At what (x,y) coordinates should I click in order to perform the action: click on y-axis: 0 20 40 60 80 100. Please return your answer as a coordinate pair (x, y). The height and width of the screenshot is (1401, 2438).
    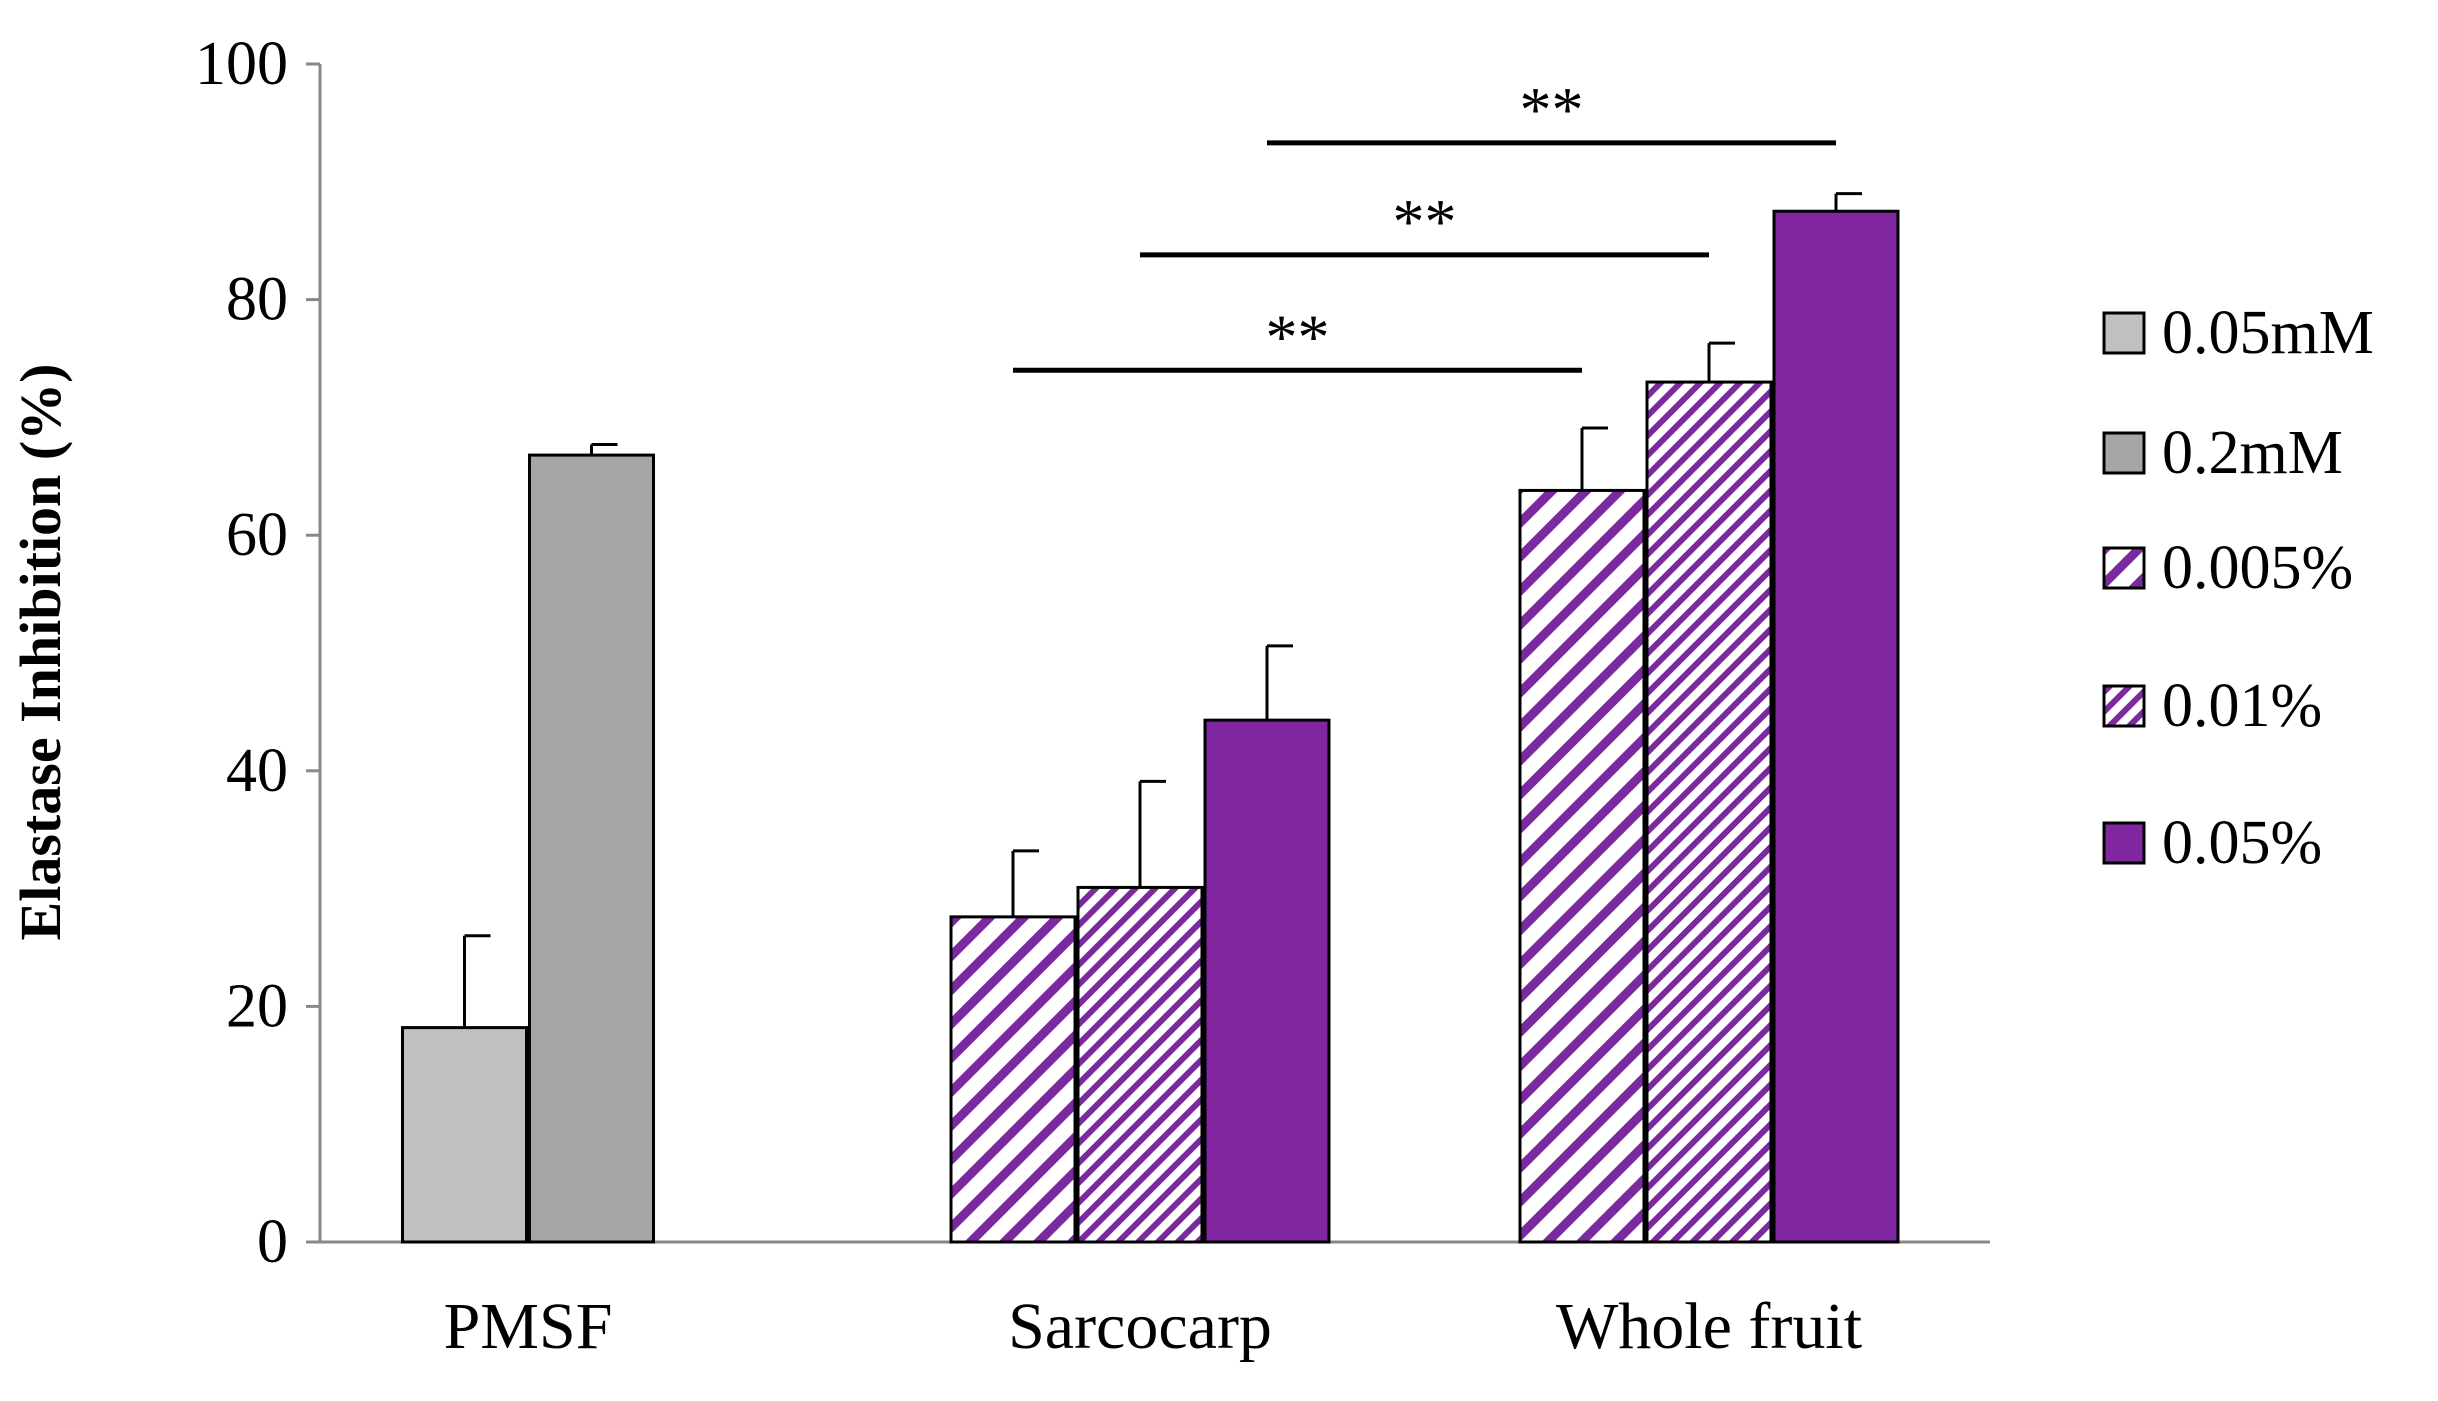
    Looking at the image, I should click on (258, 653).